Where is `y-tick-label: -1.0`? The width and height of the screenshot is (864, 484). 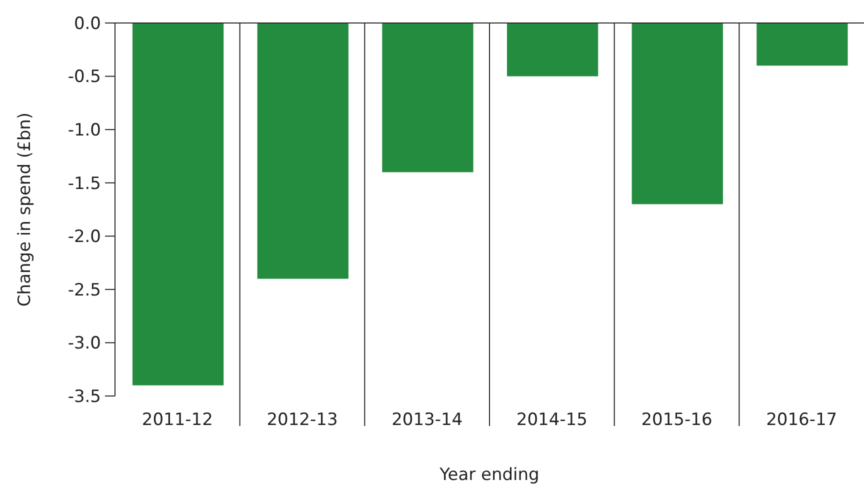
y-tick-label: -1.0 is located at coordinates (84, 130).